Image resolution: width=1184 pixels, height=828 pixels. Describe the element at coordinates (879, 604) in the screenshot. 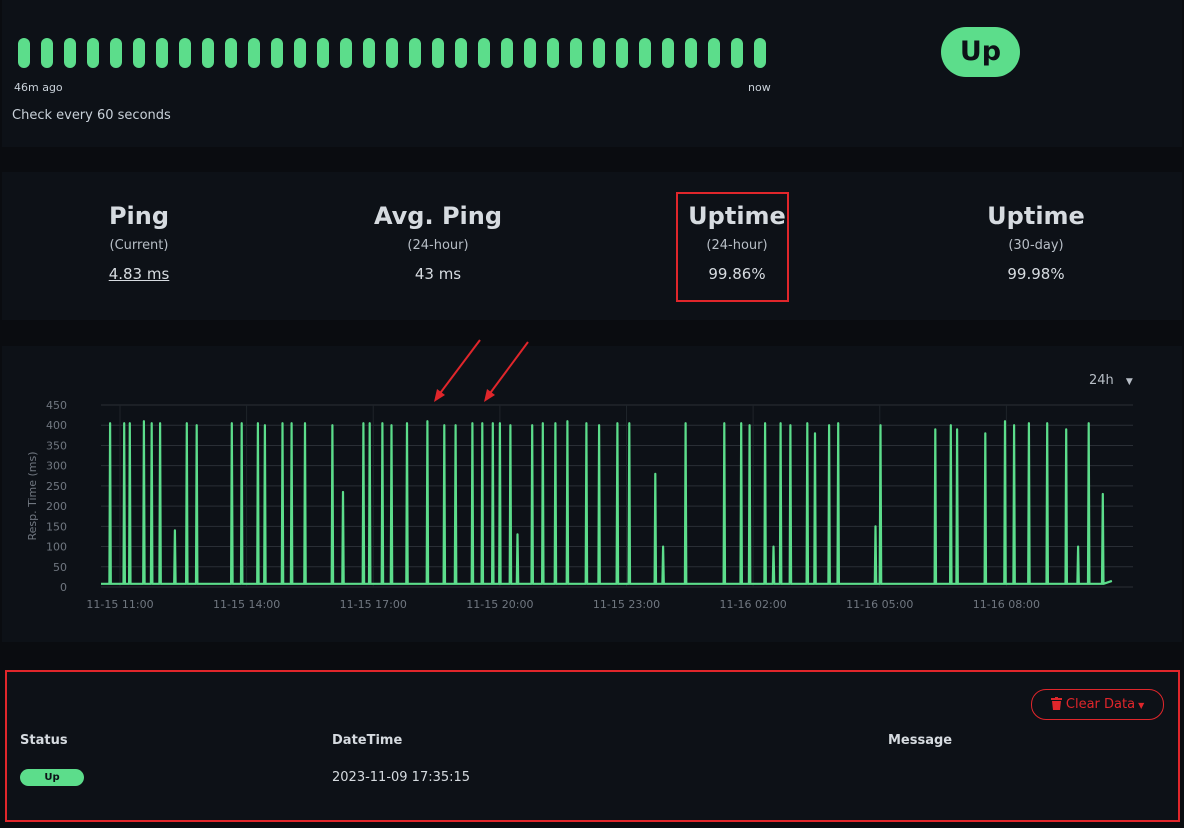

I see `x-tick-label: 11-16 05:00` at that location.